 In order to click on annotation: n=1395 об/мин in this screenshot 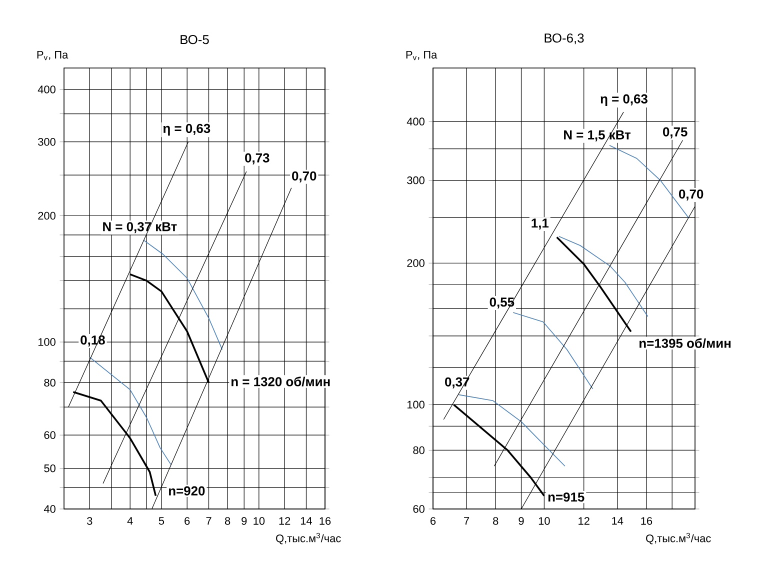, I will do `click(685, 343)`.